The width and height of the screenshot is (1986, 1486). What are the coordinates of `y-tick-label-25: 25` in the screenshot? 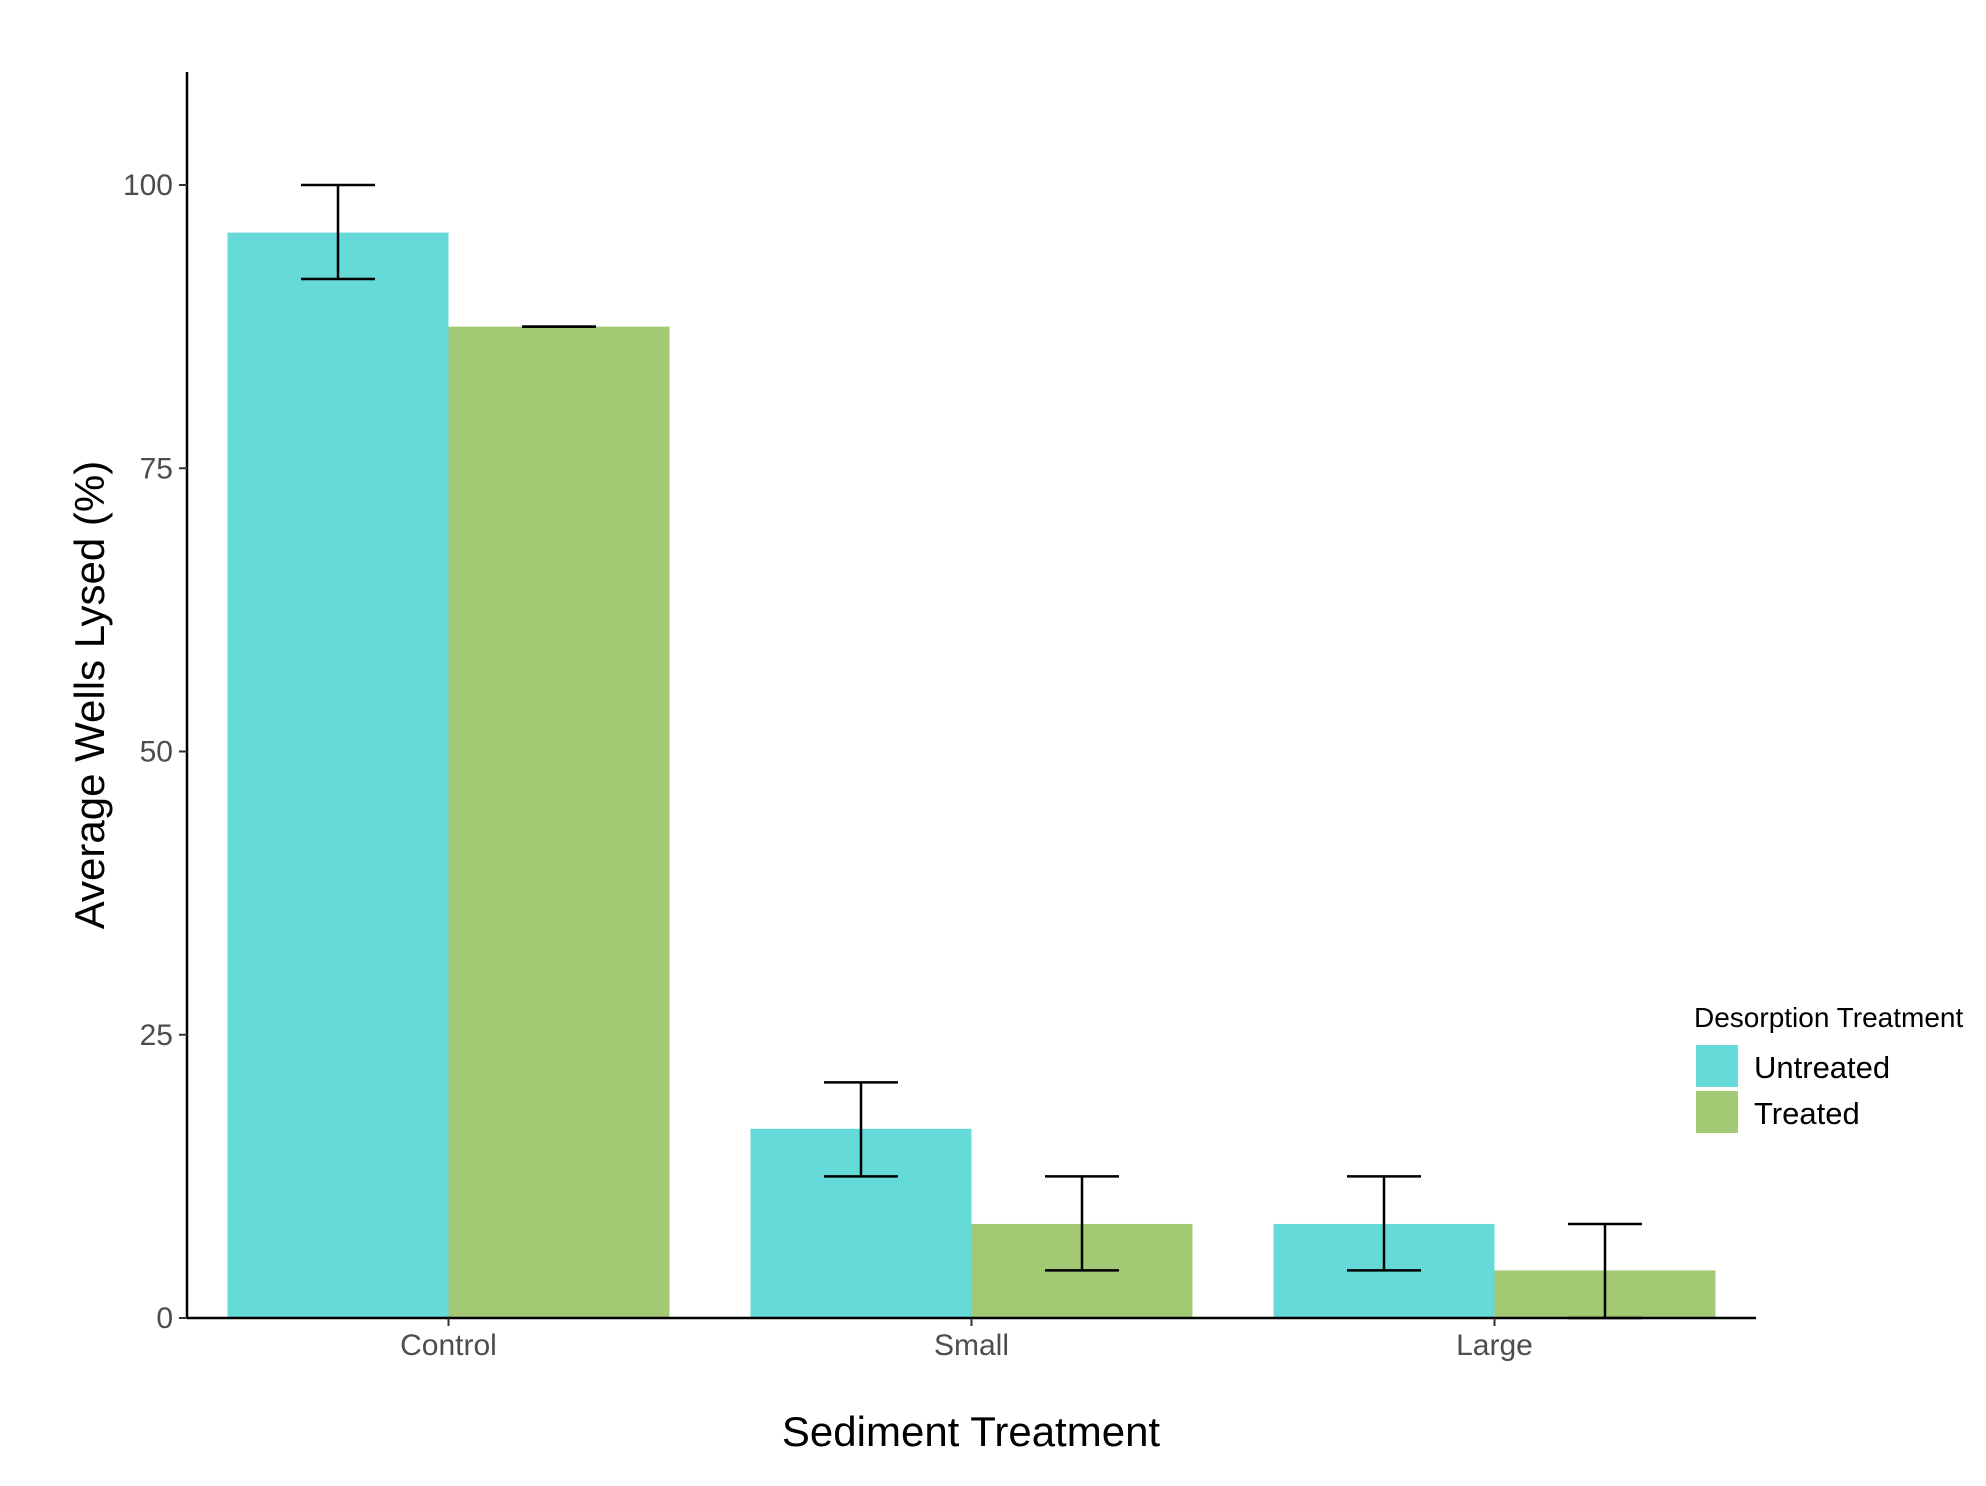 It's located at (156, 1035).